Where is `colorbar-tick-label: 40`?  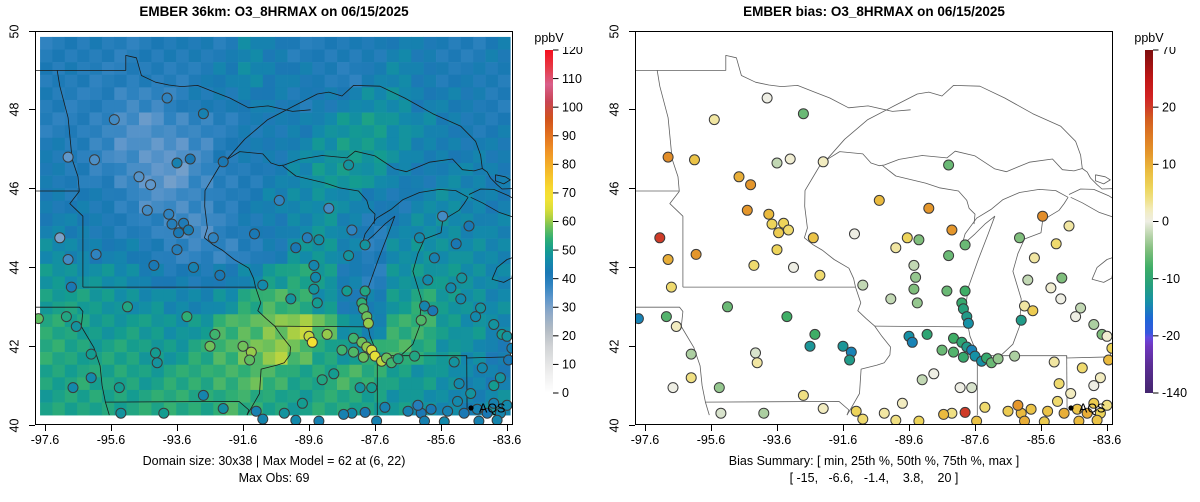
colorbar-tick-label: 40 is located at coordinates (569, 279).